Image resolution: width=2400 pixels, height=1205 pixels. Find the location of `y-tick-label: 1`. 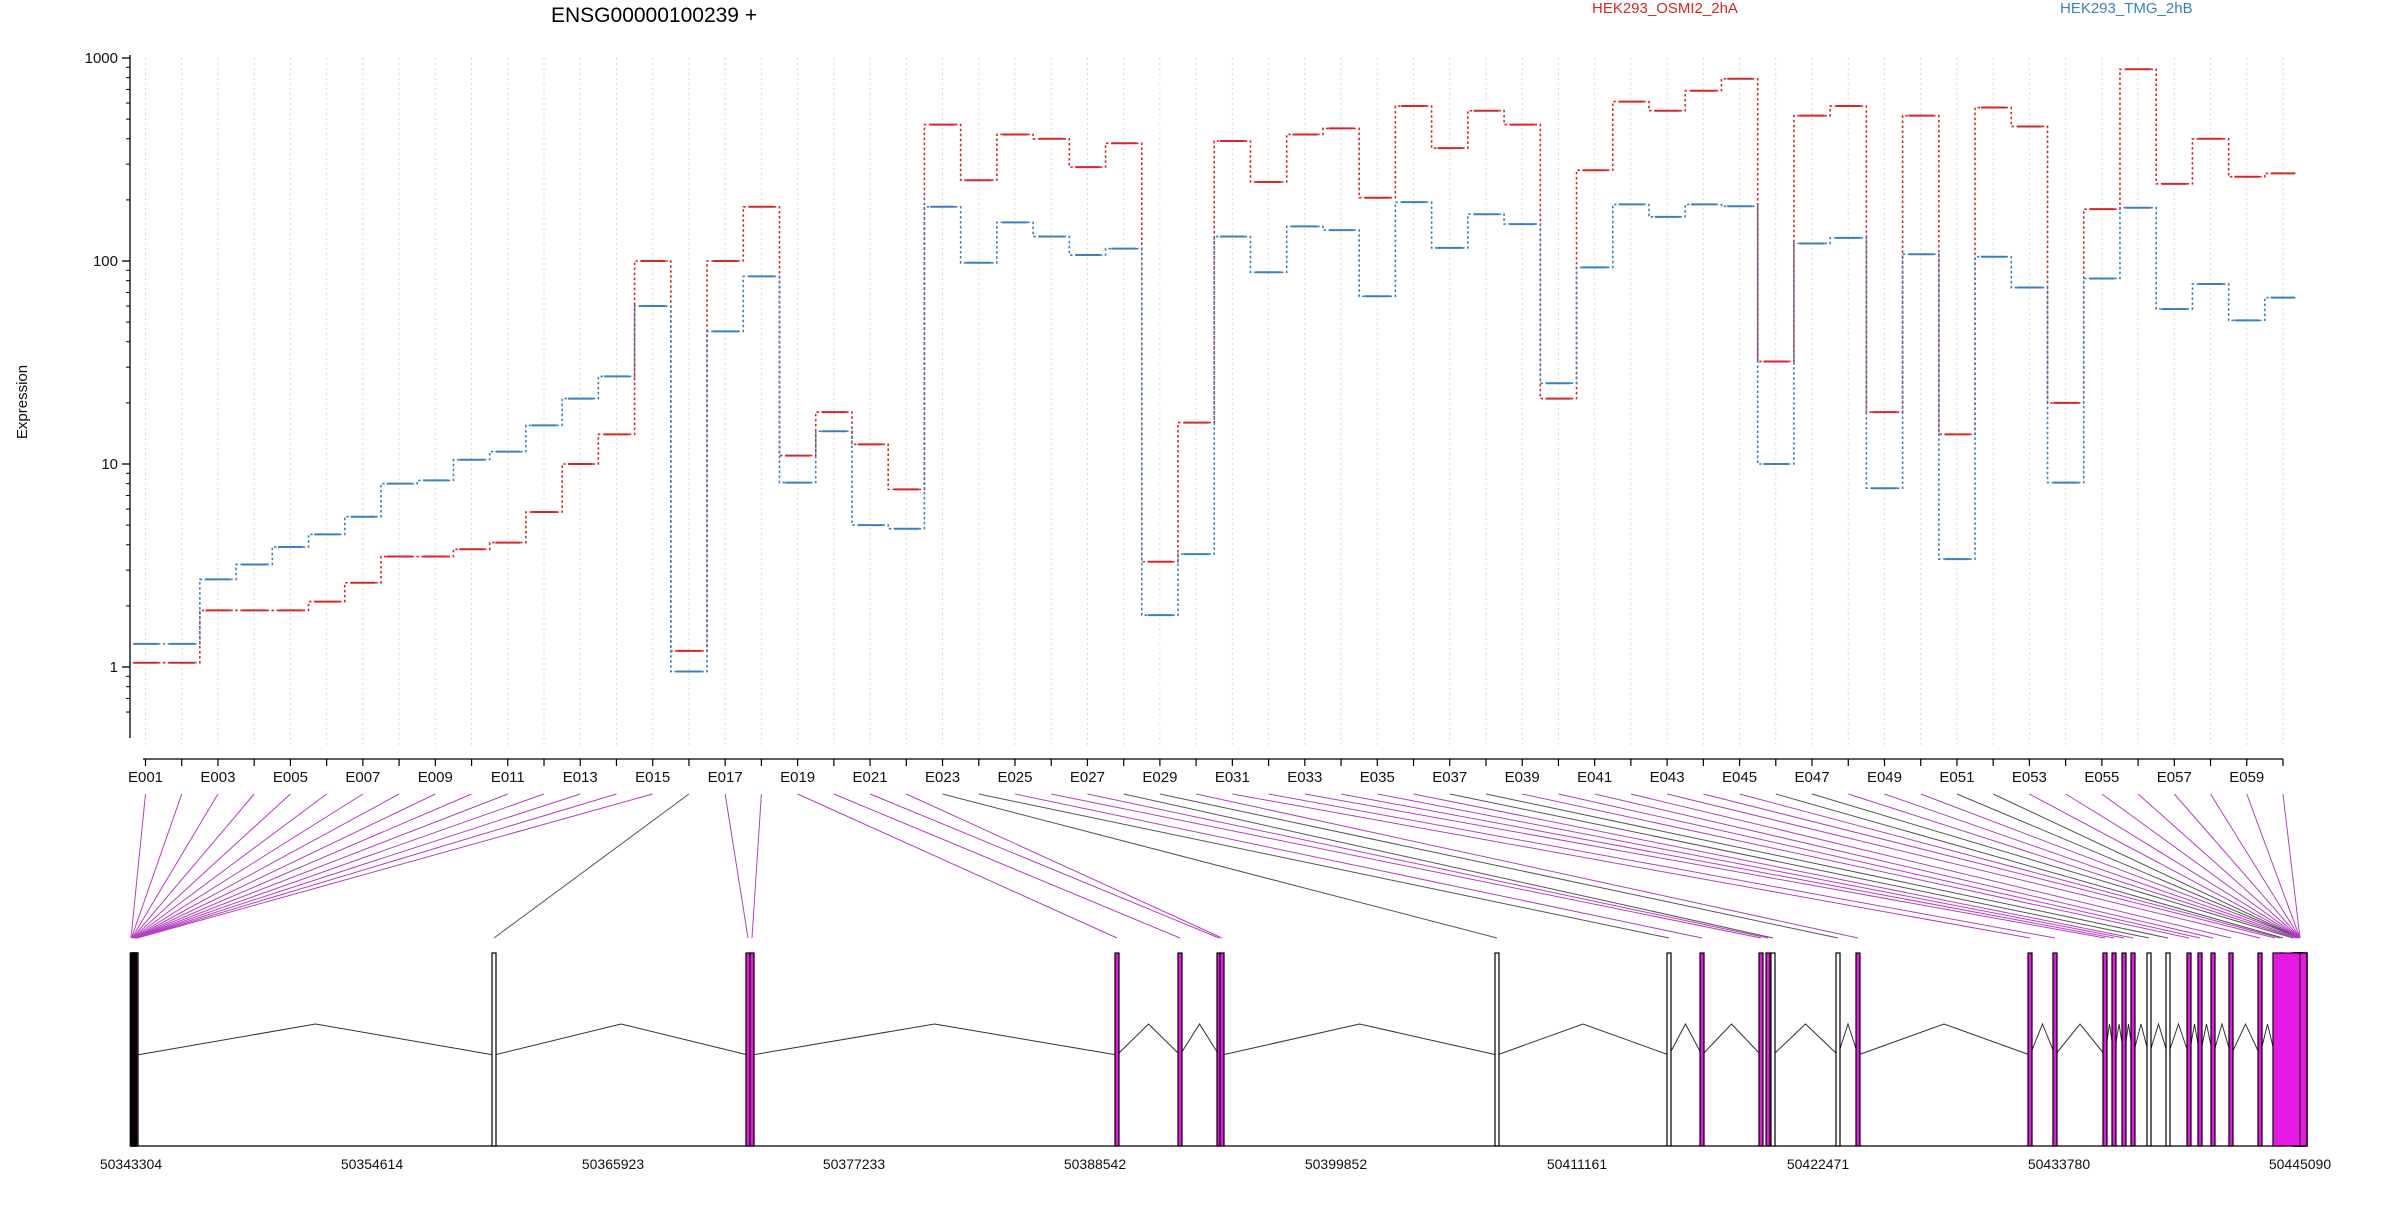

y-tick-label: 1 is located at coordinates (114, 667).